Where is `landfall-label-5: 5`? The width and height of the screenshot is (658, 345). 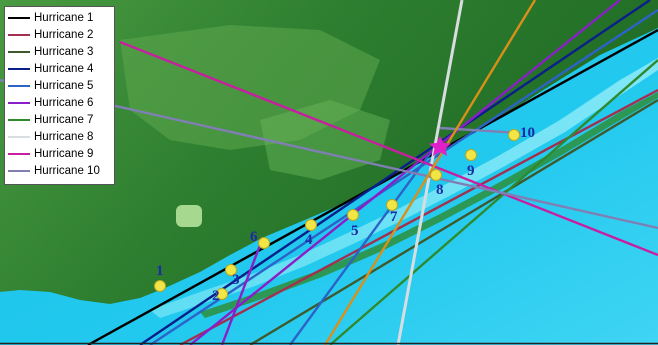 landfall-label-5: 5 is located at coordinates (355, 231).